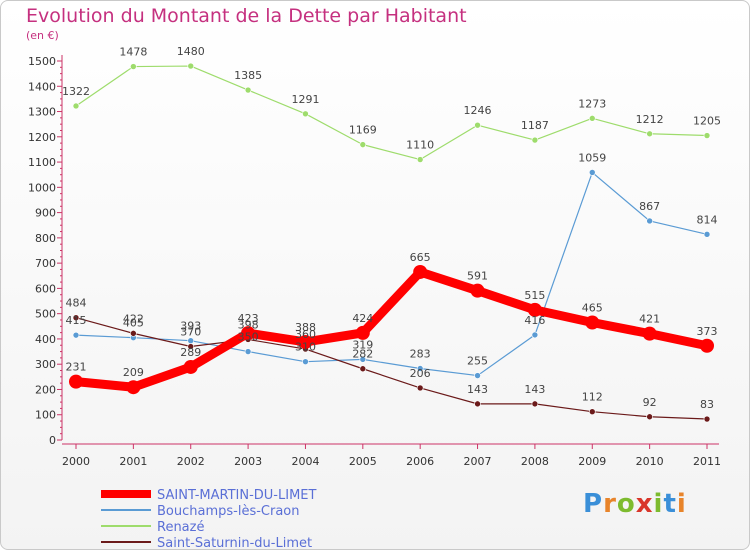  I want to click on x-tick-label: 2010, so click(650, 461).